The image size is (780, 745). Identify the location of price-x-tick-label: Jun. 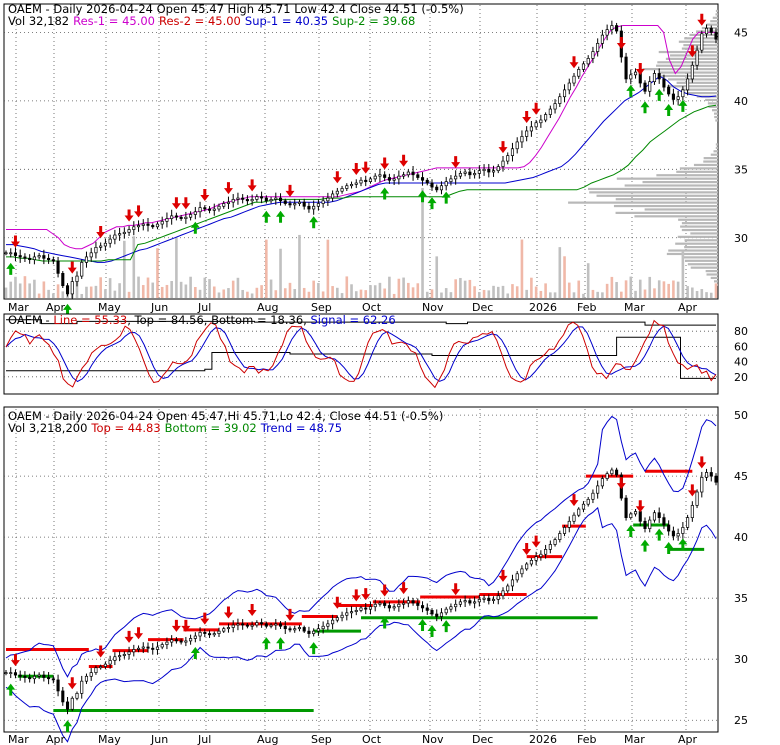
(159, 307).